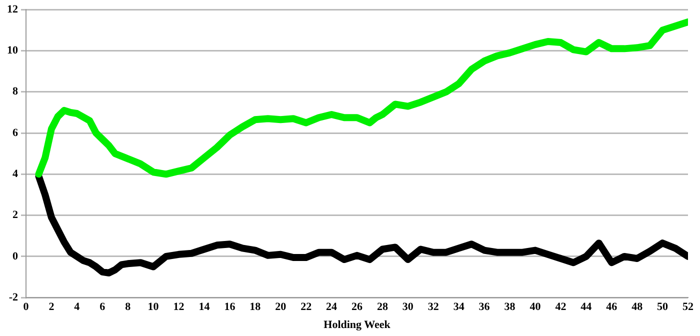 The width and height of the screenshot is (700, 336). I want to click on x-tick-label: 4, so click(77, 307).